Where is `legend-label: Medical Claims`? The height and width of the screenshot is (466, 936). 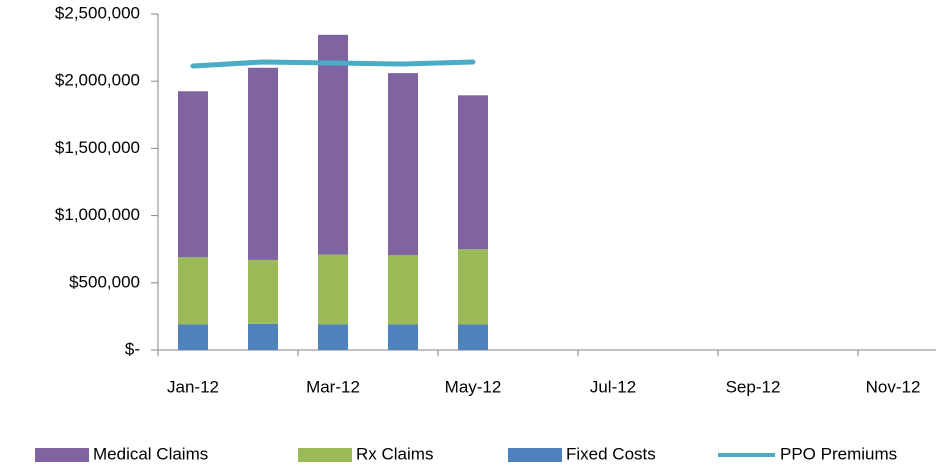 legend-label: Medical Claims is located at coordinates (150, 453).